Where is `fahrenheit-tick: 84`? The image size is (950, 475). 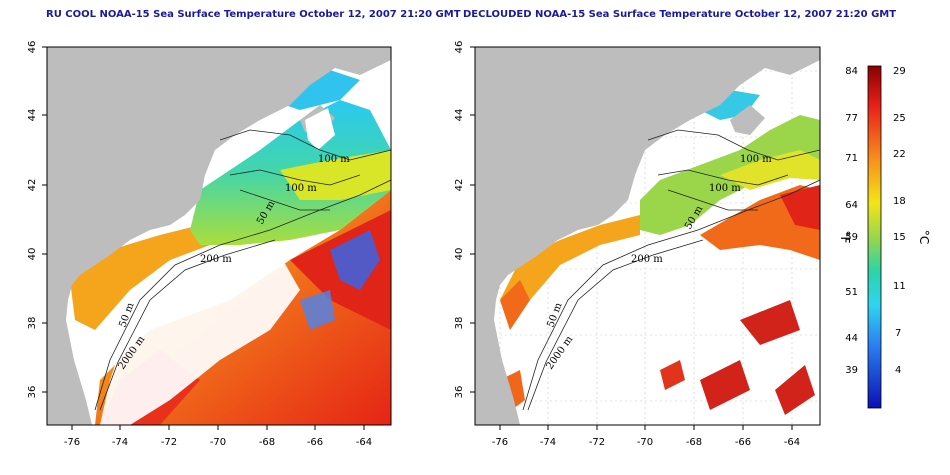 fahrenheit-tick: 84 is located at coordinates (851, 71).